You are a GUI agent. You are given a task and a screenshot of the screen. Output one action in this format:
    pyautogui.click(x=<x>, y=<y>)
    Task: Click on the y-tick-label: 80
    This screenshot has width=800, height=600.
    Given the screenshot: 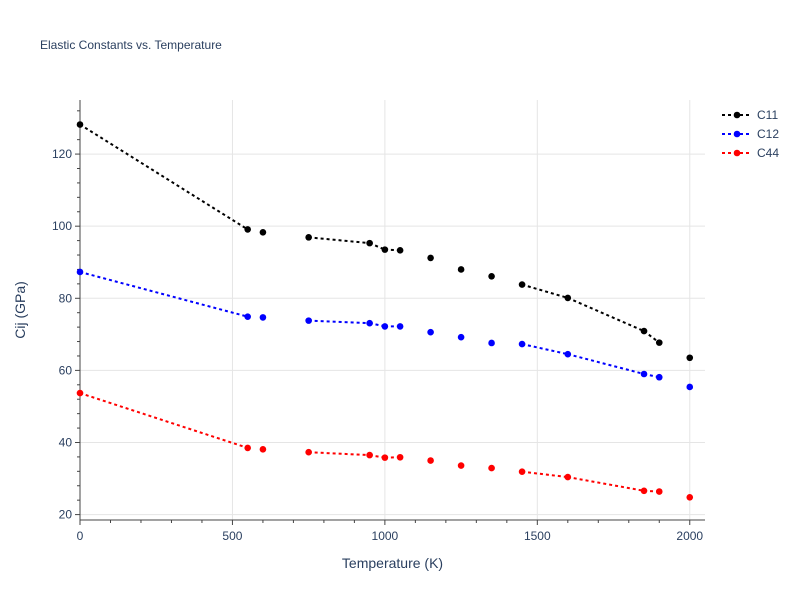 What is the action you would take?
    pyautogui.click(x=66, y=298)
    